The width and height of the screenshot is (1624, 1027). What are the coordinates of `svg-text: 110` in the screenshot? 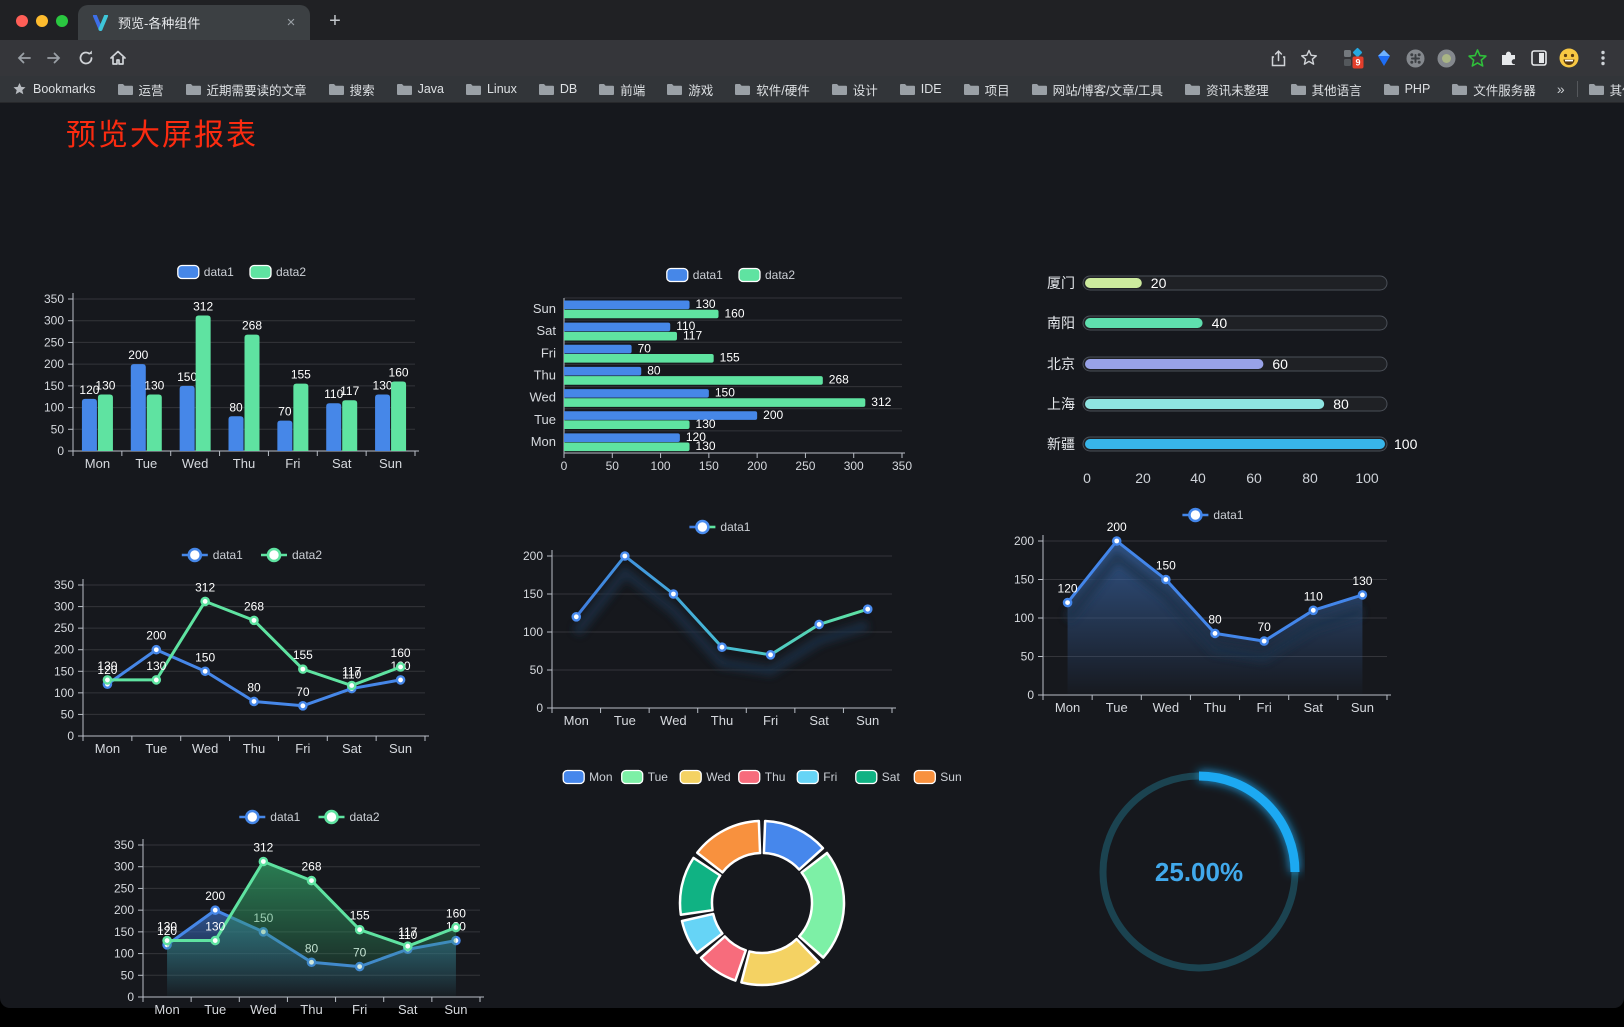 It's located at (407, 935).